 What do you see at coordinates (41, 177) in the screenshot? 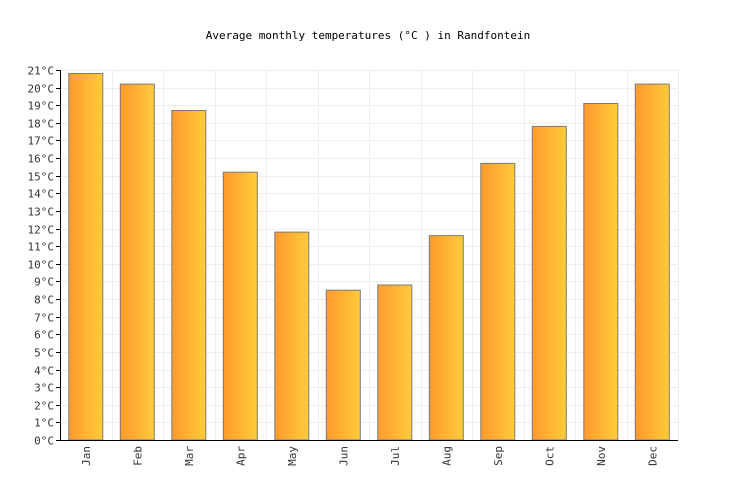
I see `y-tick-label: 15°C` at bounding box center [41, 177].